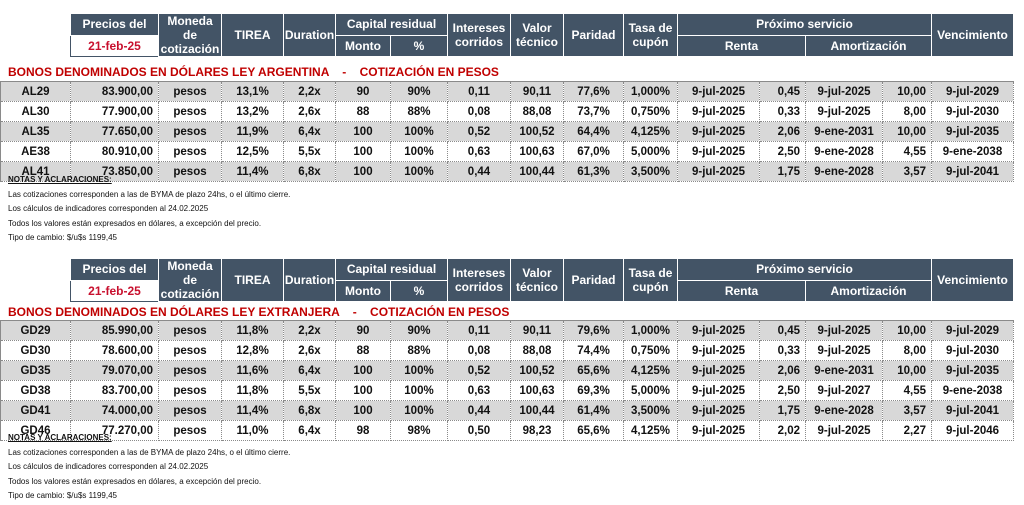 The width and height of the screenshot is (1024, 505). I want to click on ticker-cell: GD30, so click(35, 350).